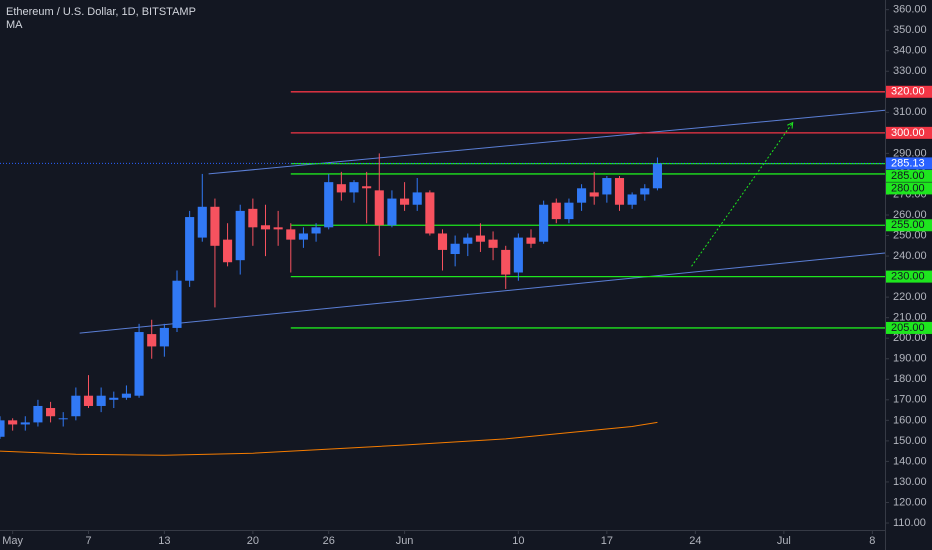 Image resolution: width=932 pixels, height=550 pixels. Describe the element at coordinates (695, 541) in the screenshot. I see `x-tick-label: 24` at that location.